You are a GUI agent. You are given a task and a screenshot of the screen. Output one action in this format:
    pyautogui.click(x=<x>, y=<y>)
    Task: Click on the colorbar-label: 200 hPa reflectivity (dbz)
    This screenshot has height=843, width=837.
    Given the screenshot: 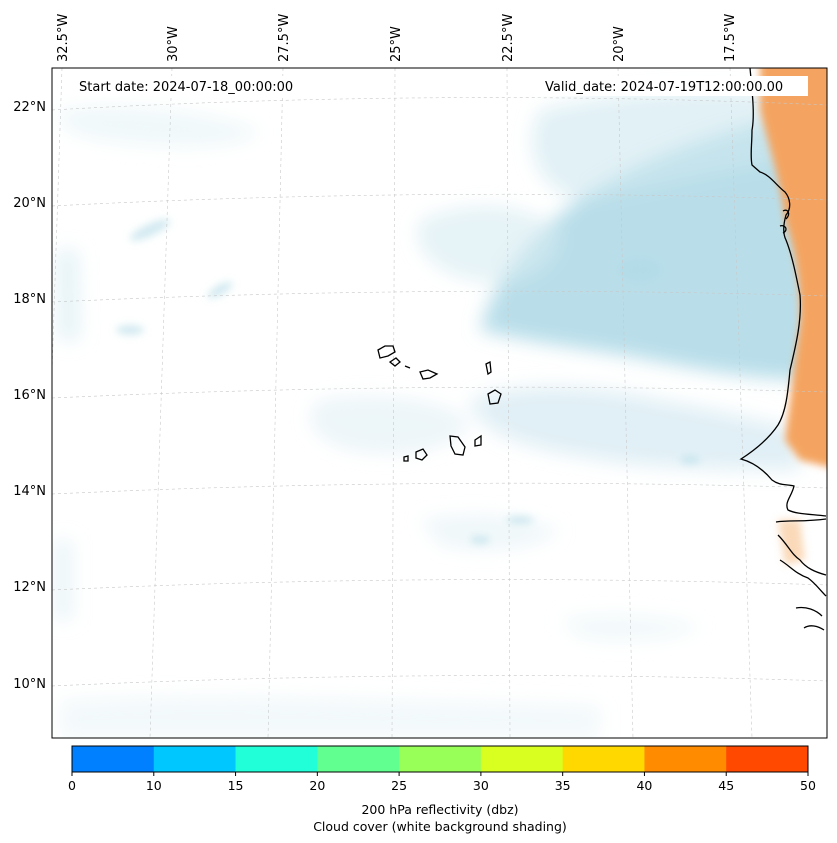 What is the action you would take?
    pyautogui.click(x=439, y=809)
    